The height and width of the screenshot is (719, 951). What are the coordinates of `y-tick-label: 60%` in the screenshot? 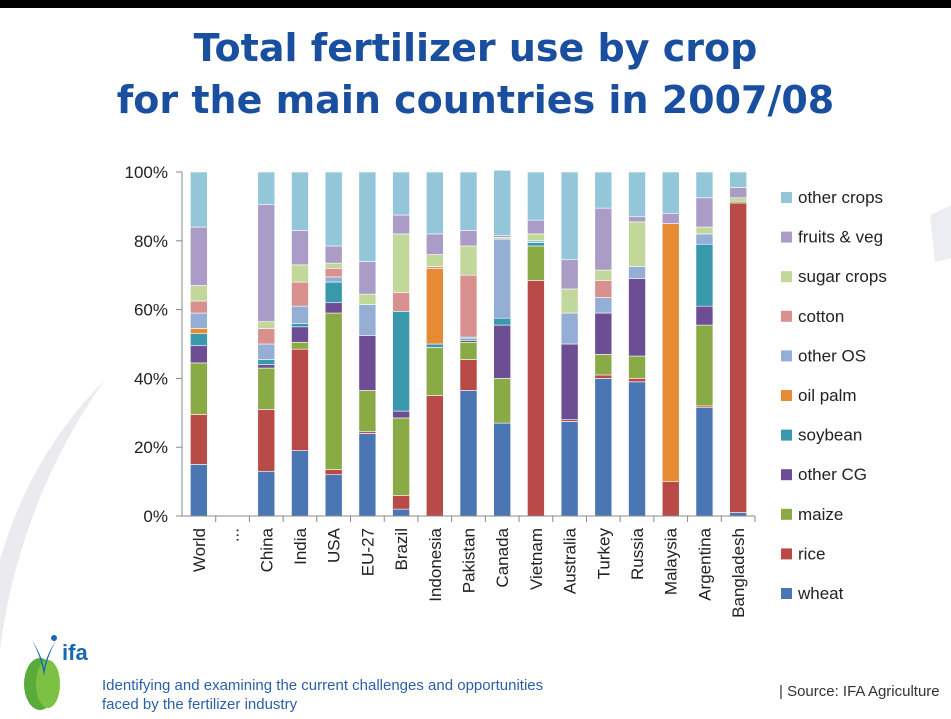 It's located at (151, 310).